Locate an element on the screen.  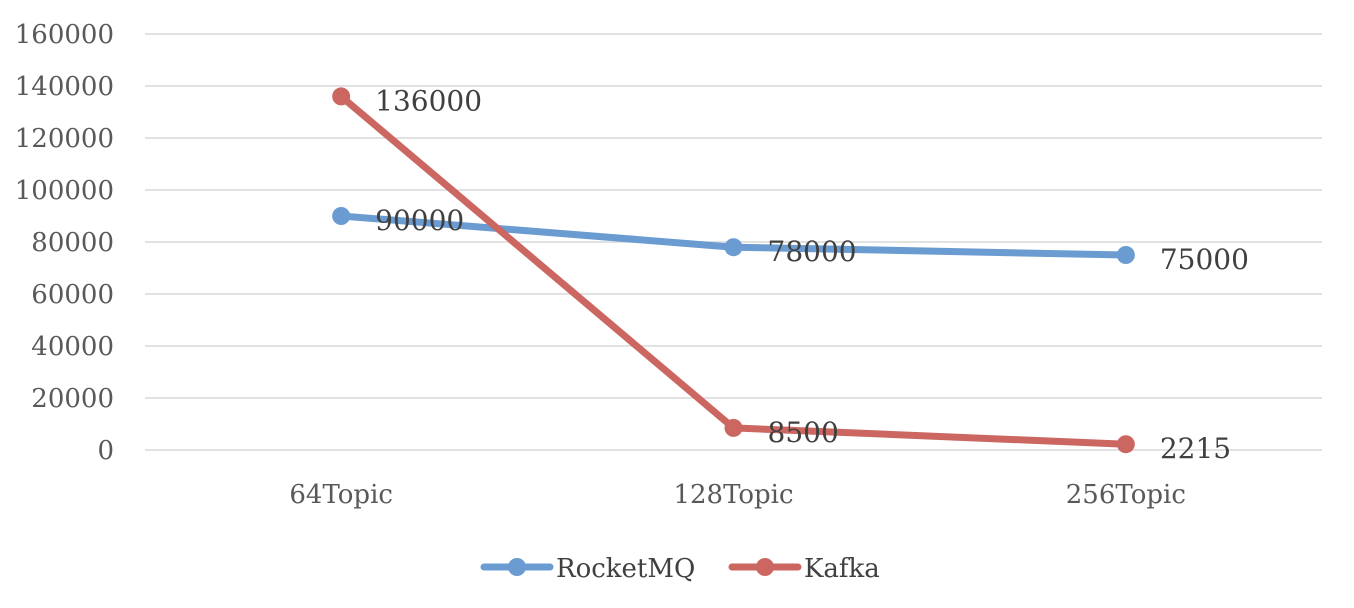
y-tick-label: 120000 is located at coordinates (64, 139).